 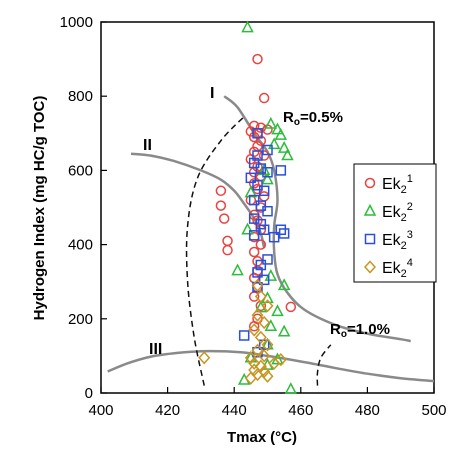 I want to click on y-tick-label: 200, so click(x=80, y=319).